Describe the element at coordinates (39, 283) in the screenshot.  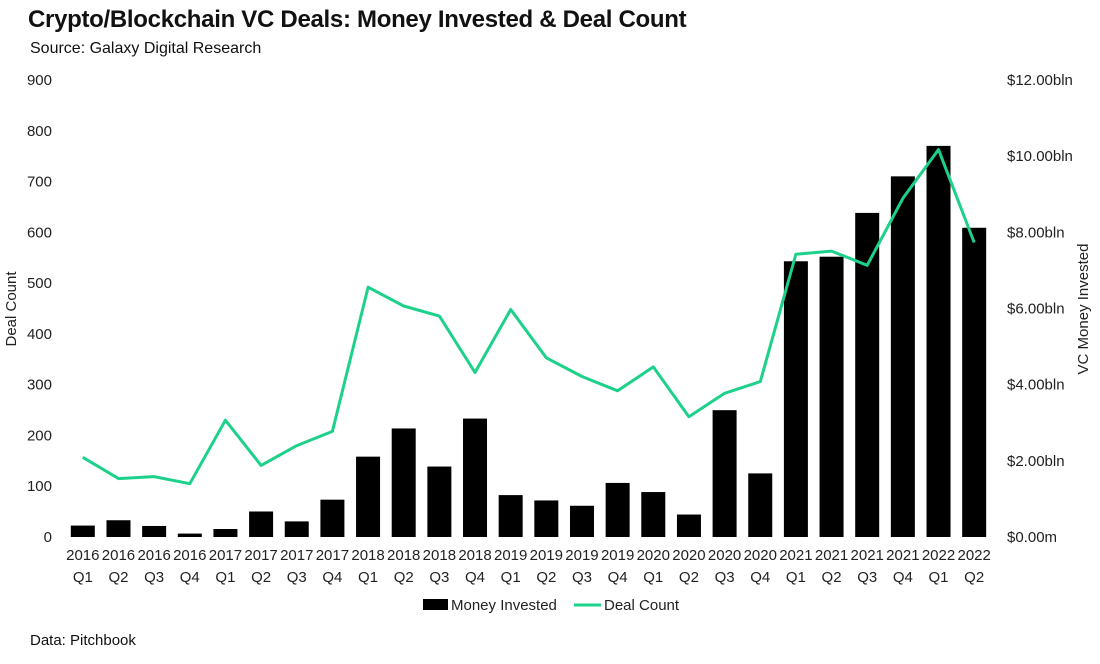
I see `left-axis-tick-label: 500` at that location.